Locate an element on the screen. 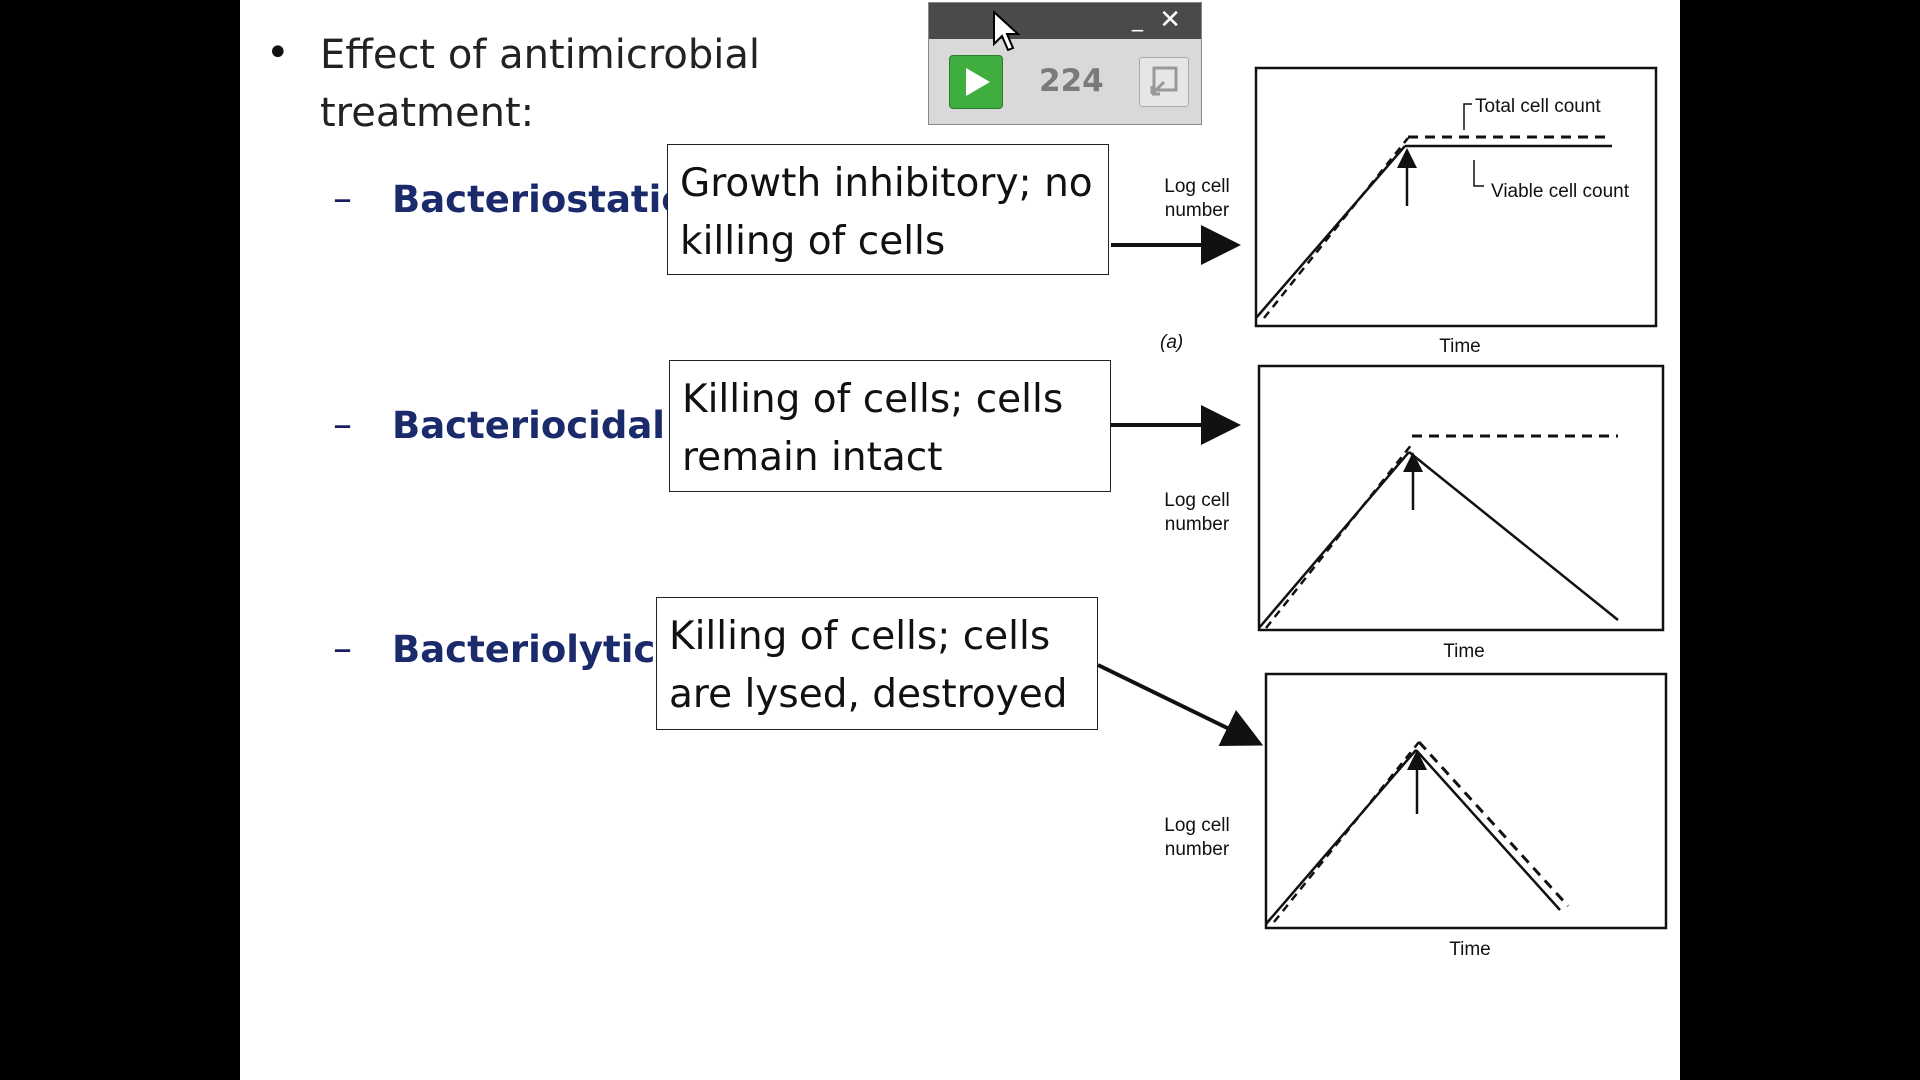  recorder-widget: _ ✕ 224 is located at coordinates (1065, 63).